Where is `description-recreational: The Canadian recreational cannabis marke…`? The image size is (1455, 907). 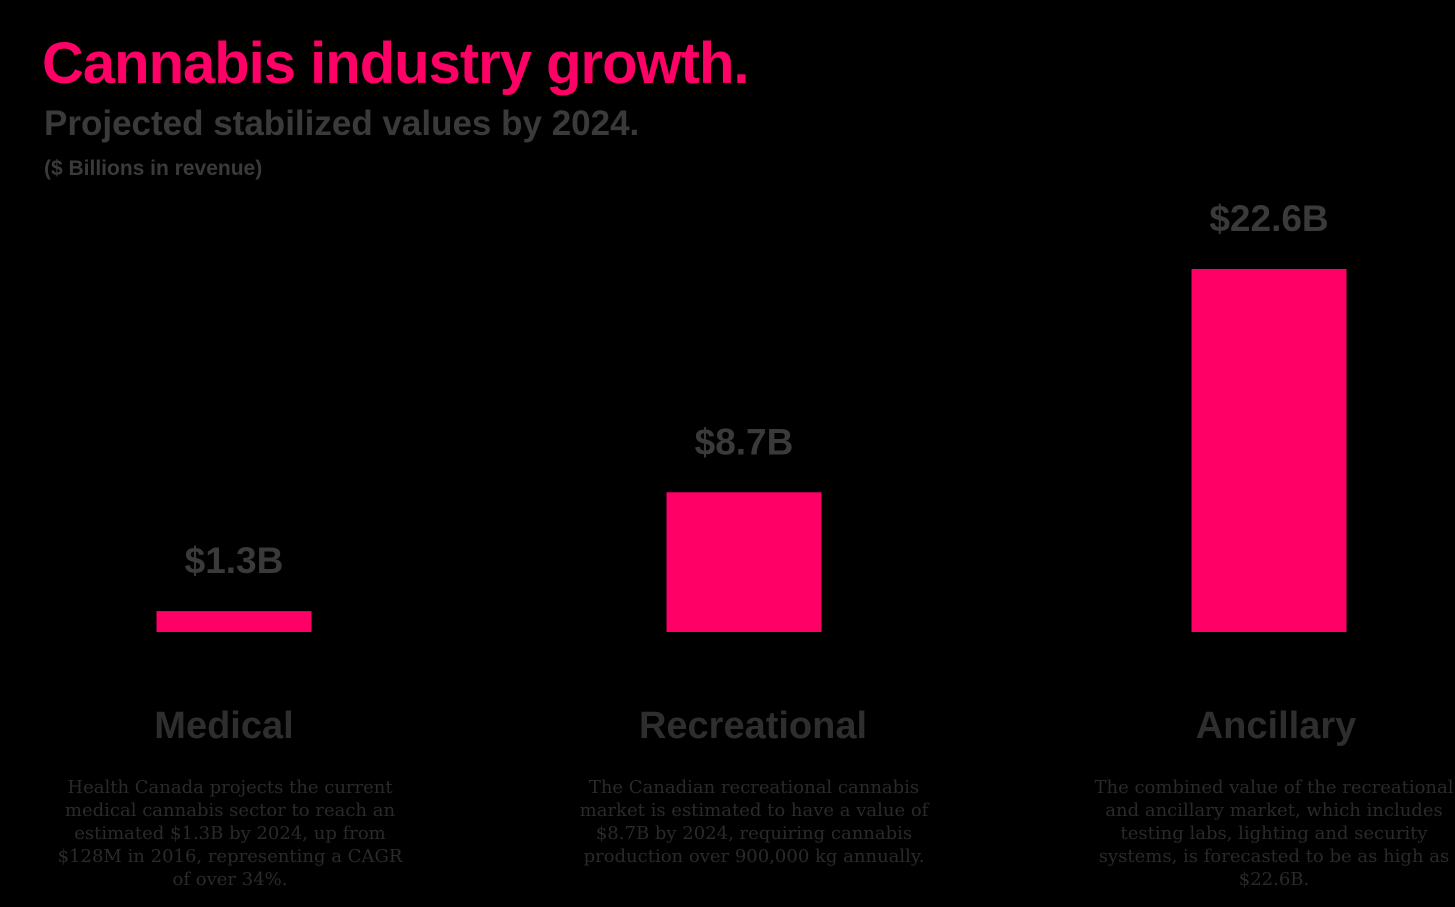
description-recreational: The Canadian recreational cannabis marke… is located at coordinates (754, 822).